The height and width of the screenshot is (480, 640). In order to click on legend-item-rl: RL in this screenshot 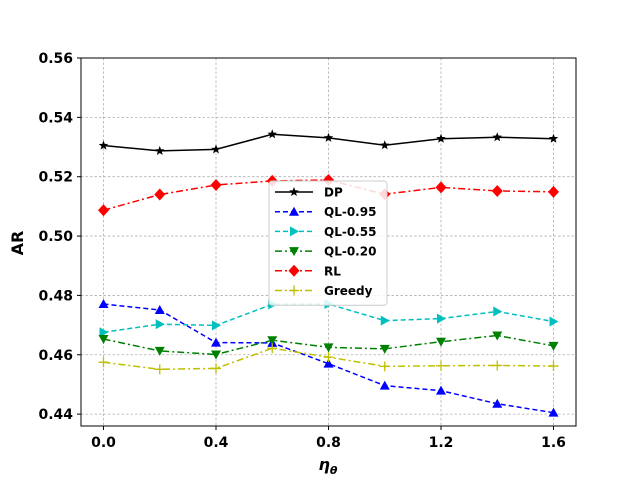, I will do `click(308, 271)`.